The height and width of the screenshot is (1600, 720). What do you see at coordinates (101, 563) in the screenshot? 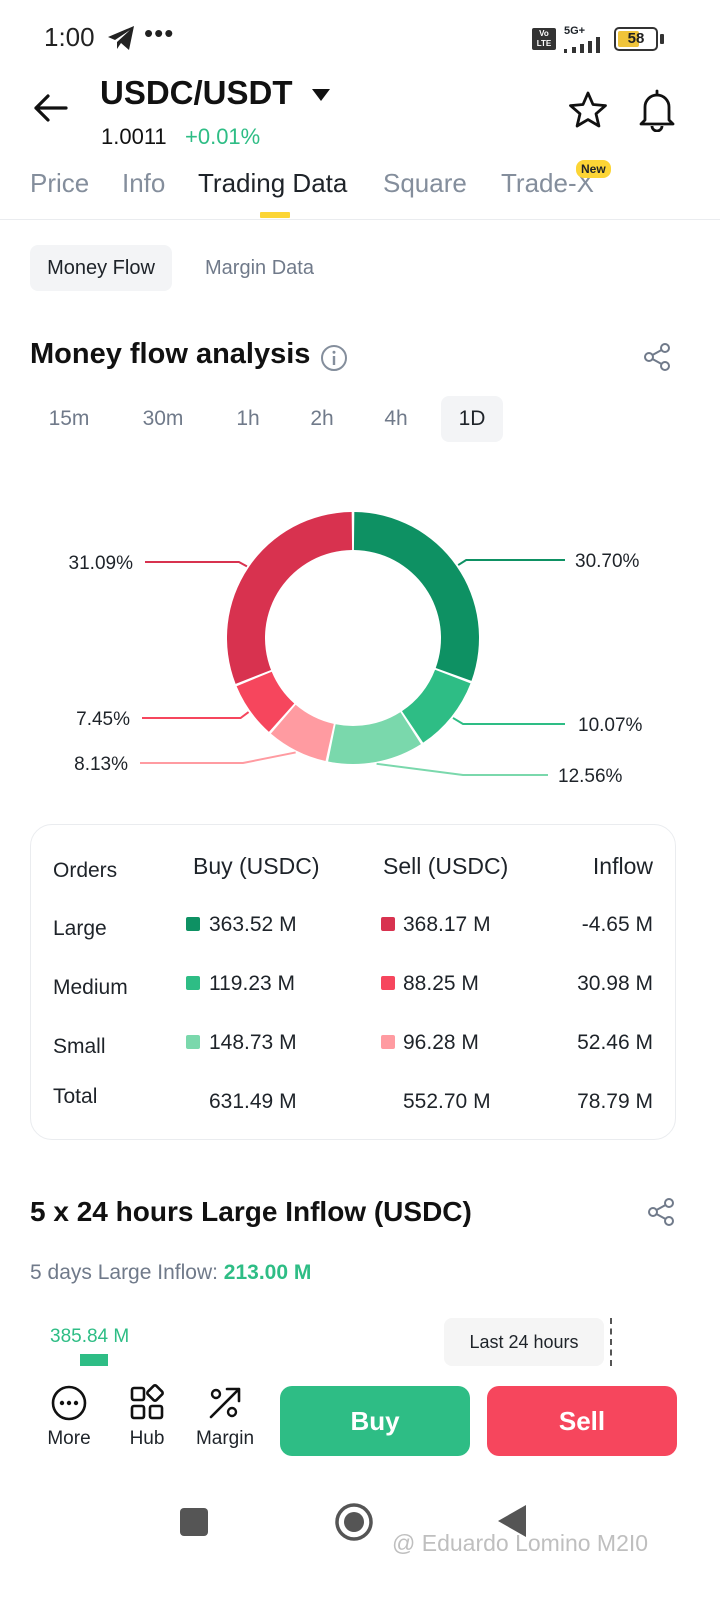
I see `sell-large-percent-label: 31.09%` at bounding box center [101, 563].